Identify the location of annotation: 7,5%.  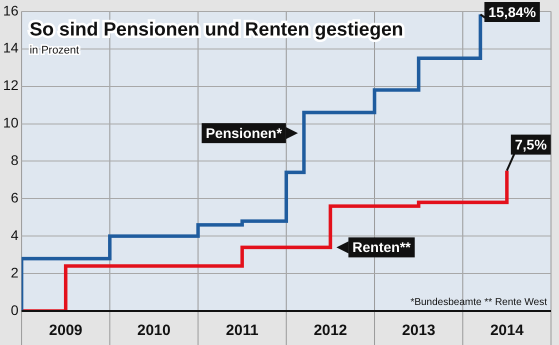
(531, 144).